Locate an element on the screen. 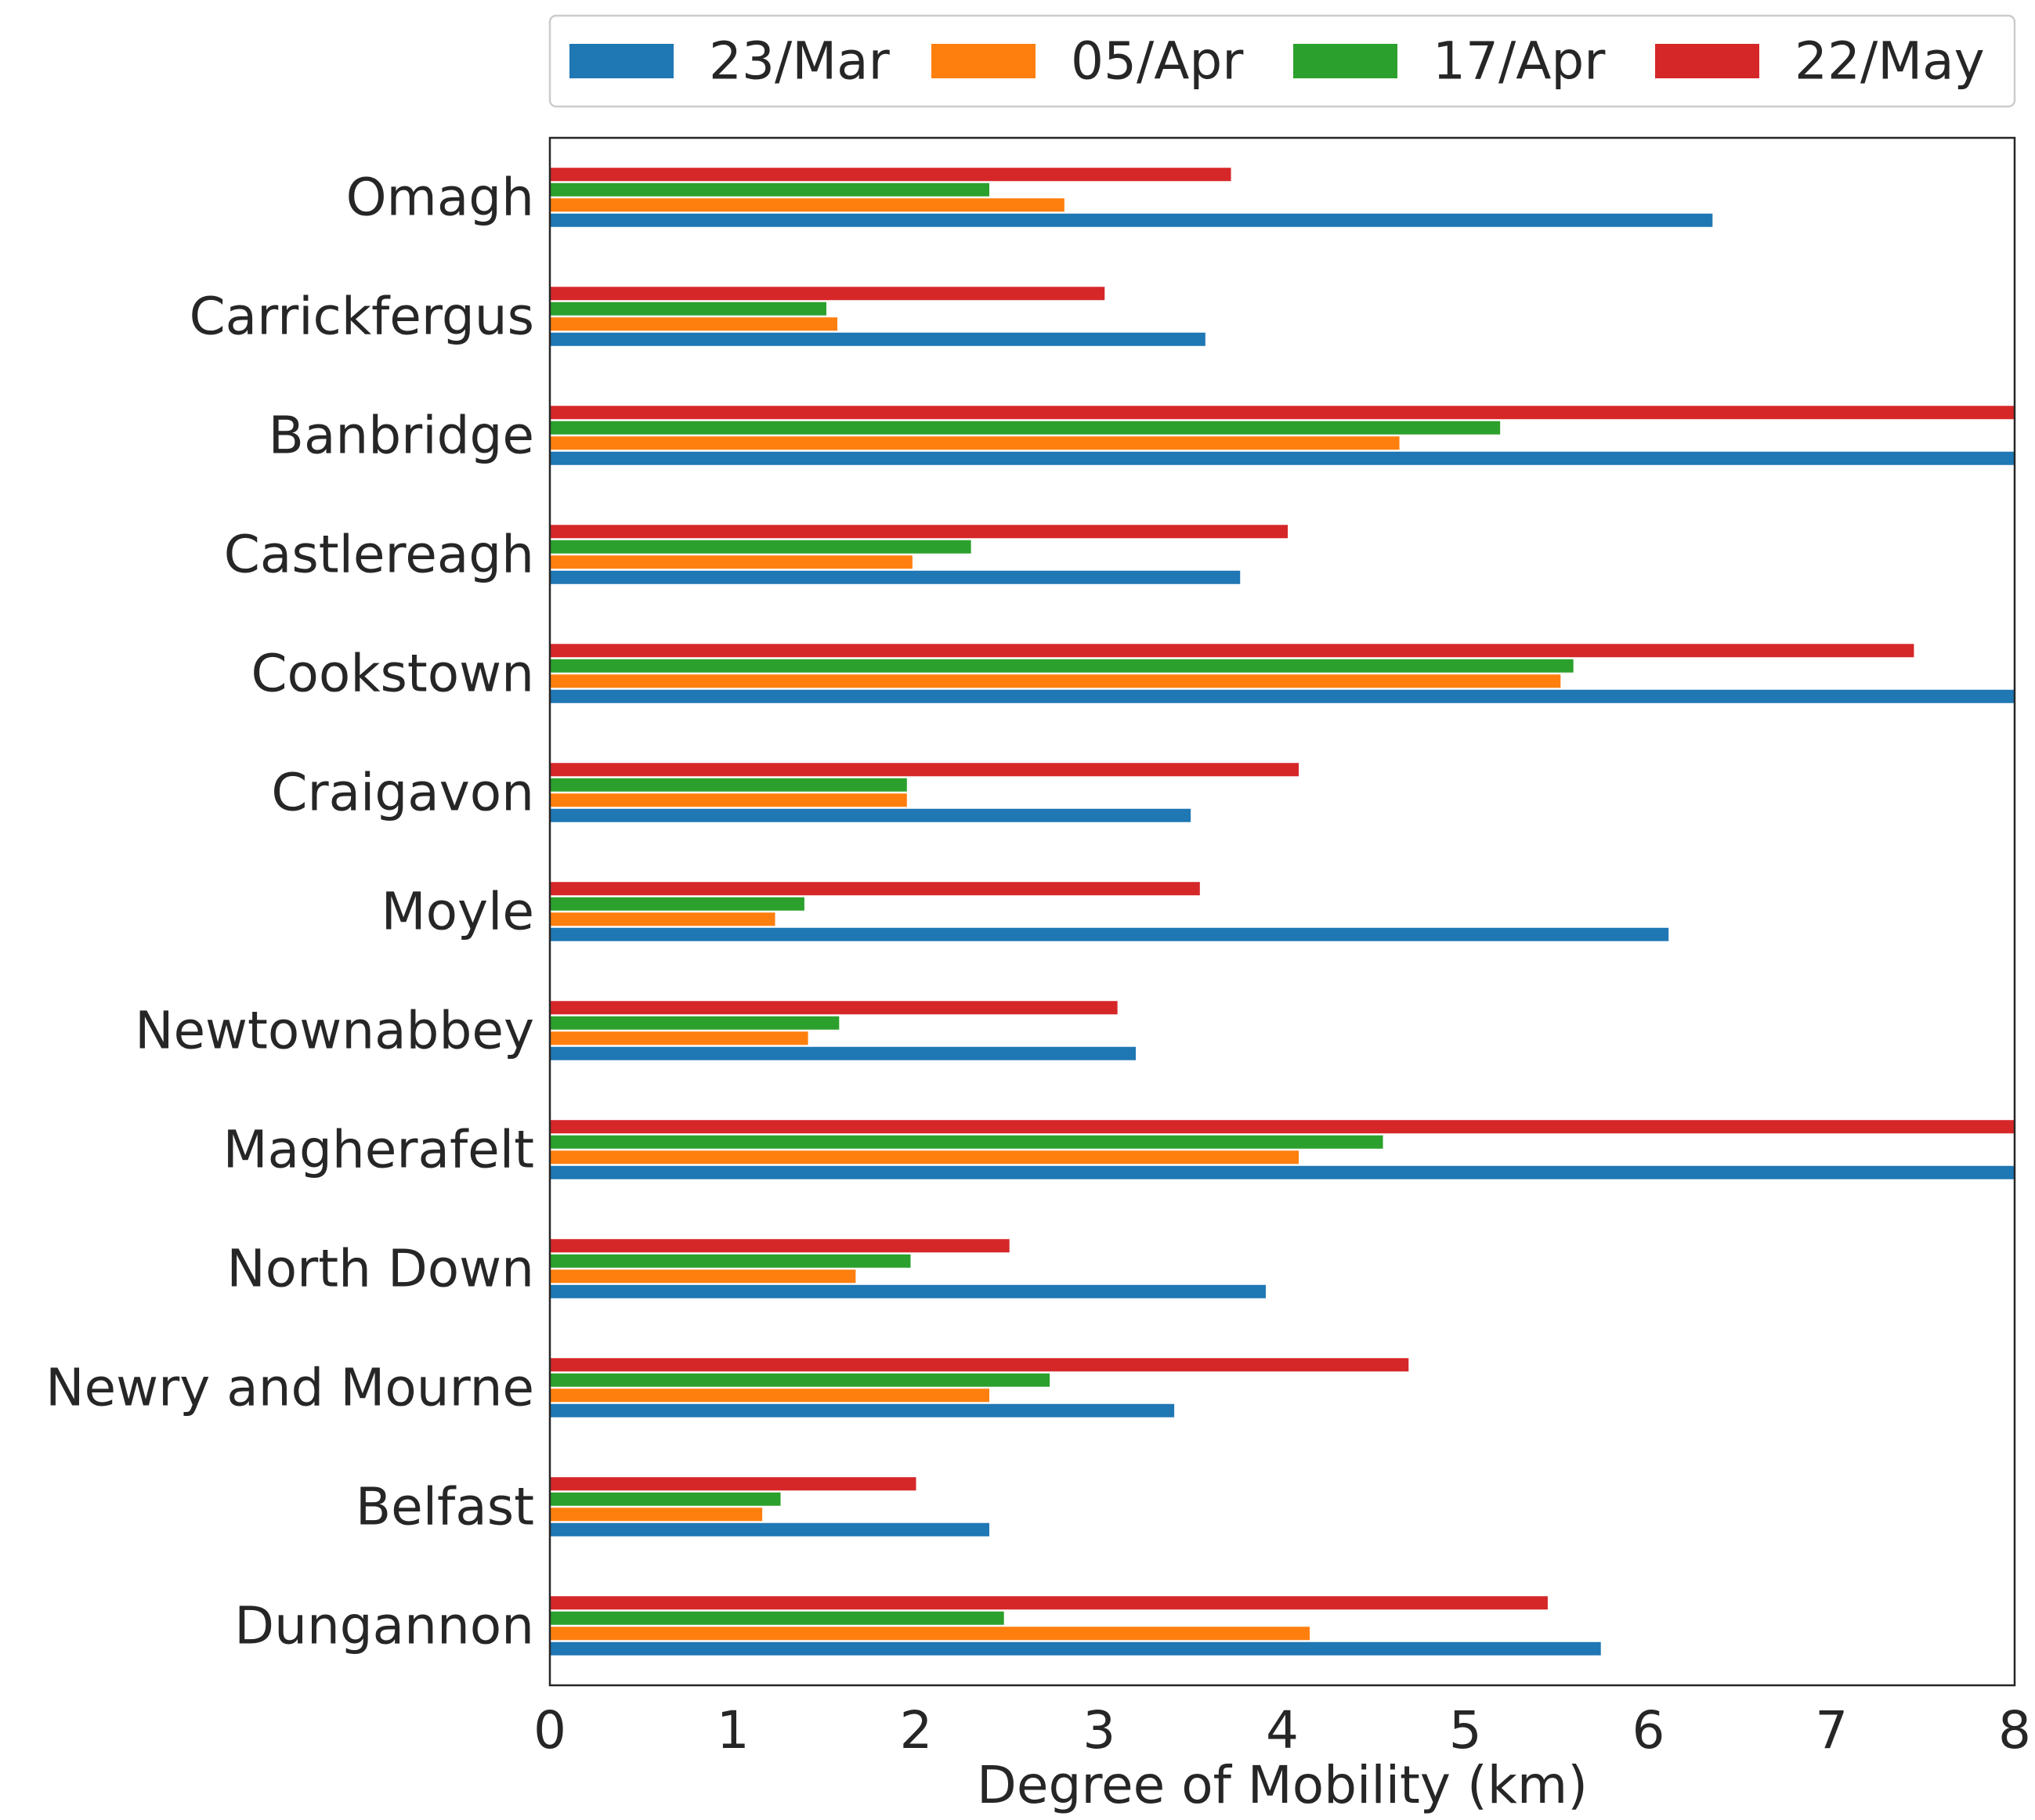 This screenshot has height=1820, width=2035. y-tick-label: Craigavon is located at coordinates (403, 793).